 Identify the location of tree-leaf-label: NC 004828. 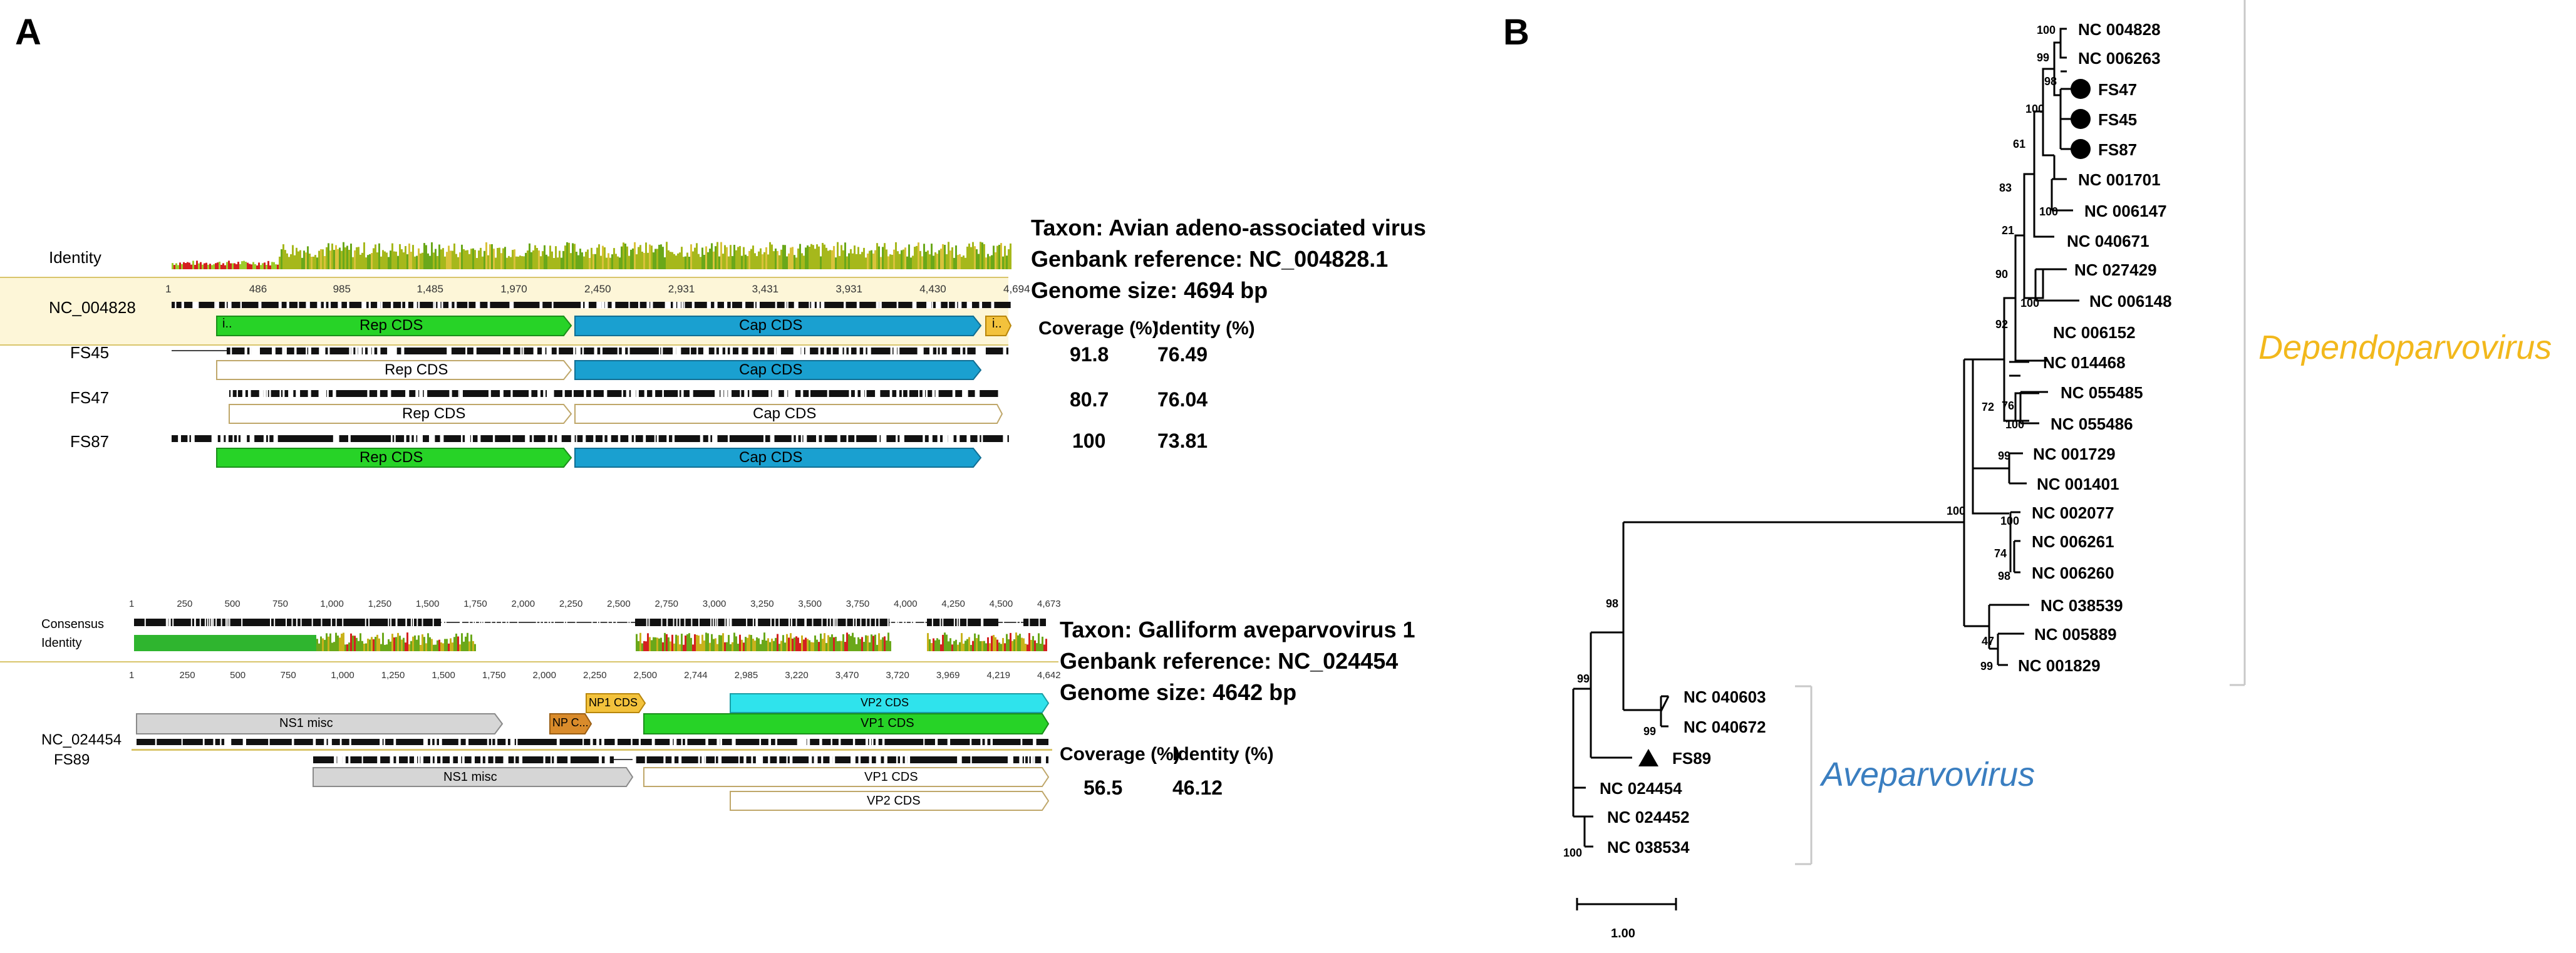
(2119, 30).